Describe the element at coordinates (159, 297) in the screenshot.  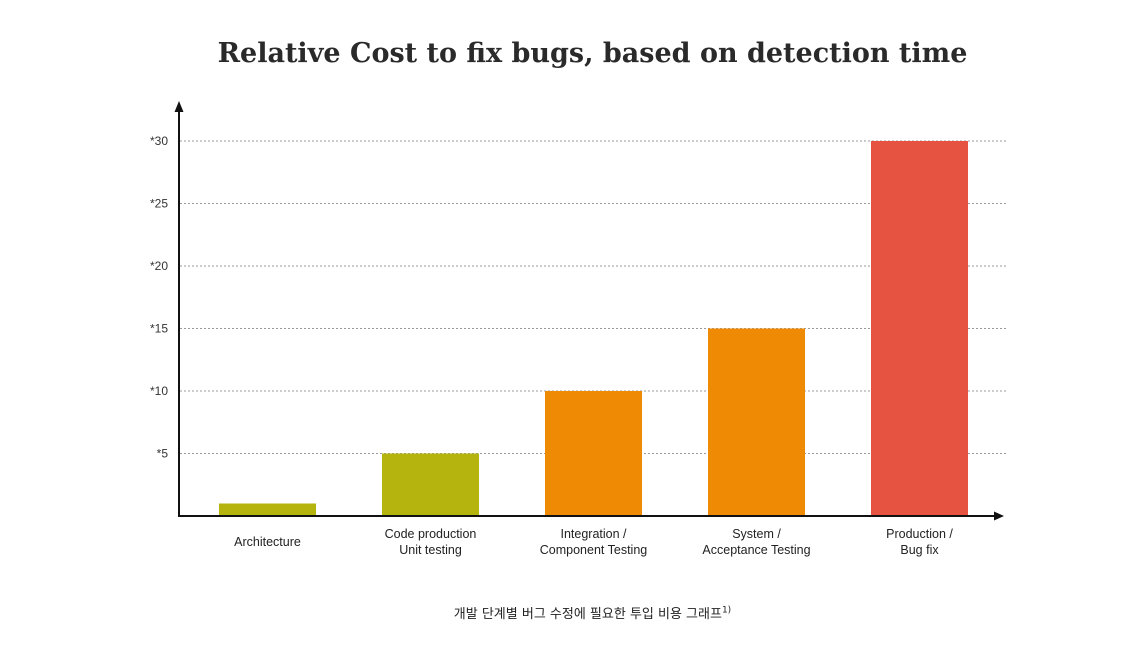
I see `y-tick-labels: *5 *10 *15 *20 *25 *30` at that location.